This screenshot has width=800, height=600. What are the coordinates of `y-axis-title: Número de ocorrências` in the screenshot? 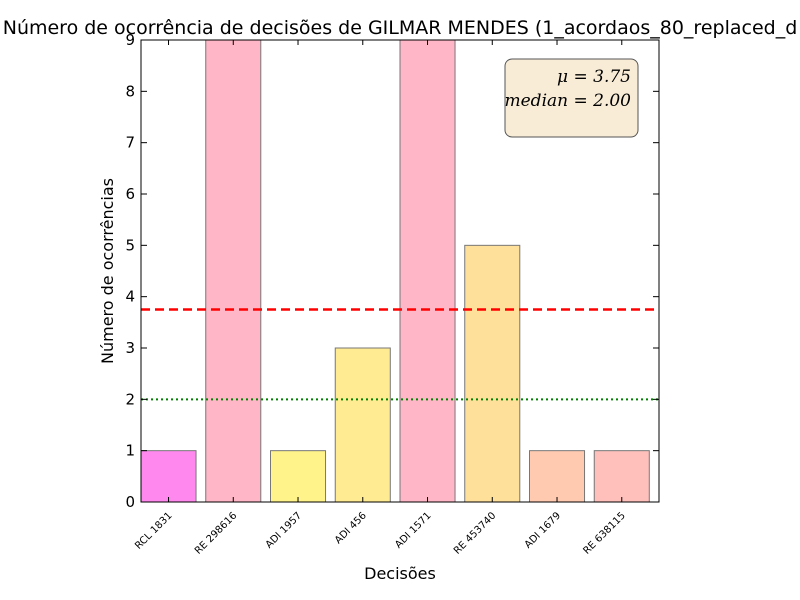 It's located at (107, 271).